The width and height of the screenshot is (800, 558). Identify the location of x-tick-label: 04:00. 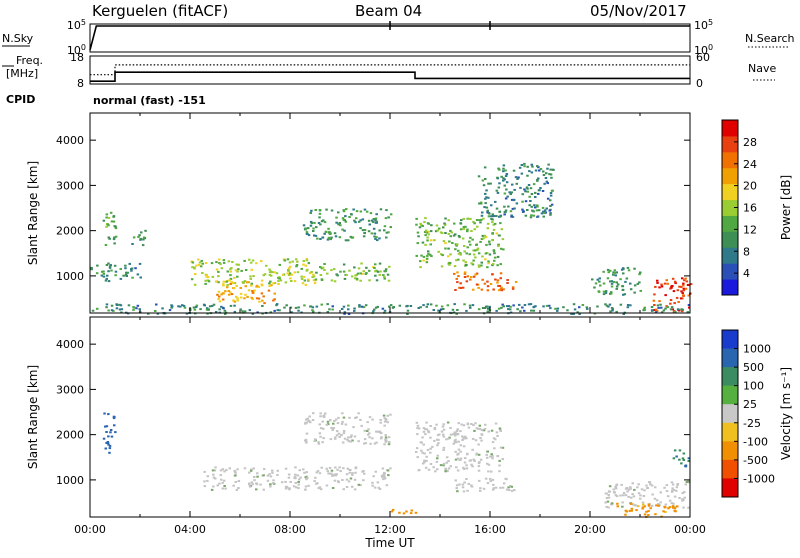
(190, 529).